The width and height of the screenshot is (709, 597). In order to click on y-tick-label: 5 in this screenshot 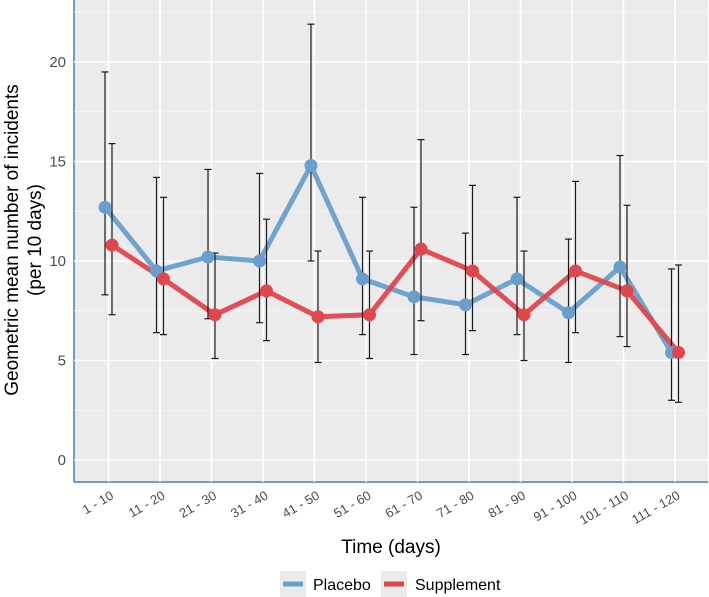, I will do `click(62, 361)`.